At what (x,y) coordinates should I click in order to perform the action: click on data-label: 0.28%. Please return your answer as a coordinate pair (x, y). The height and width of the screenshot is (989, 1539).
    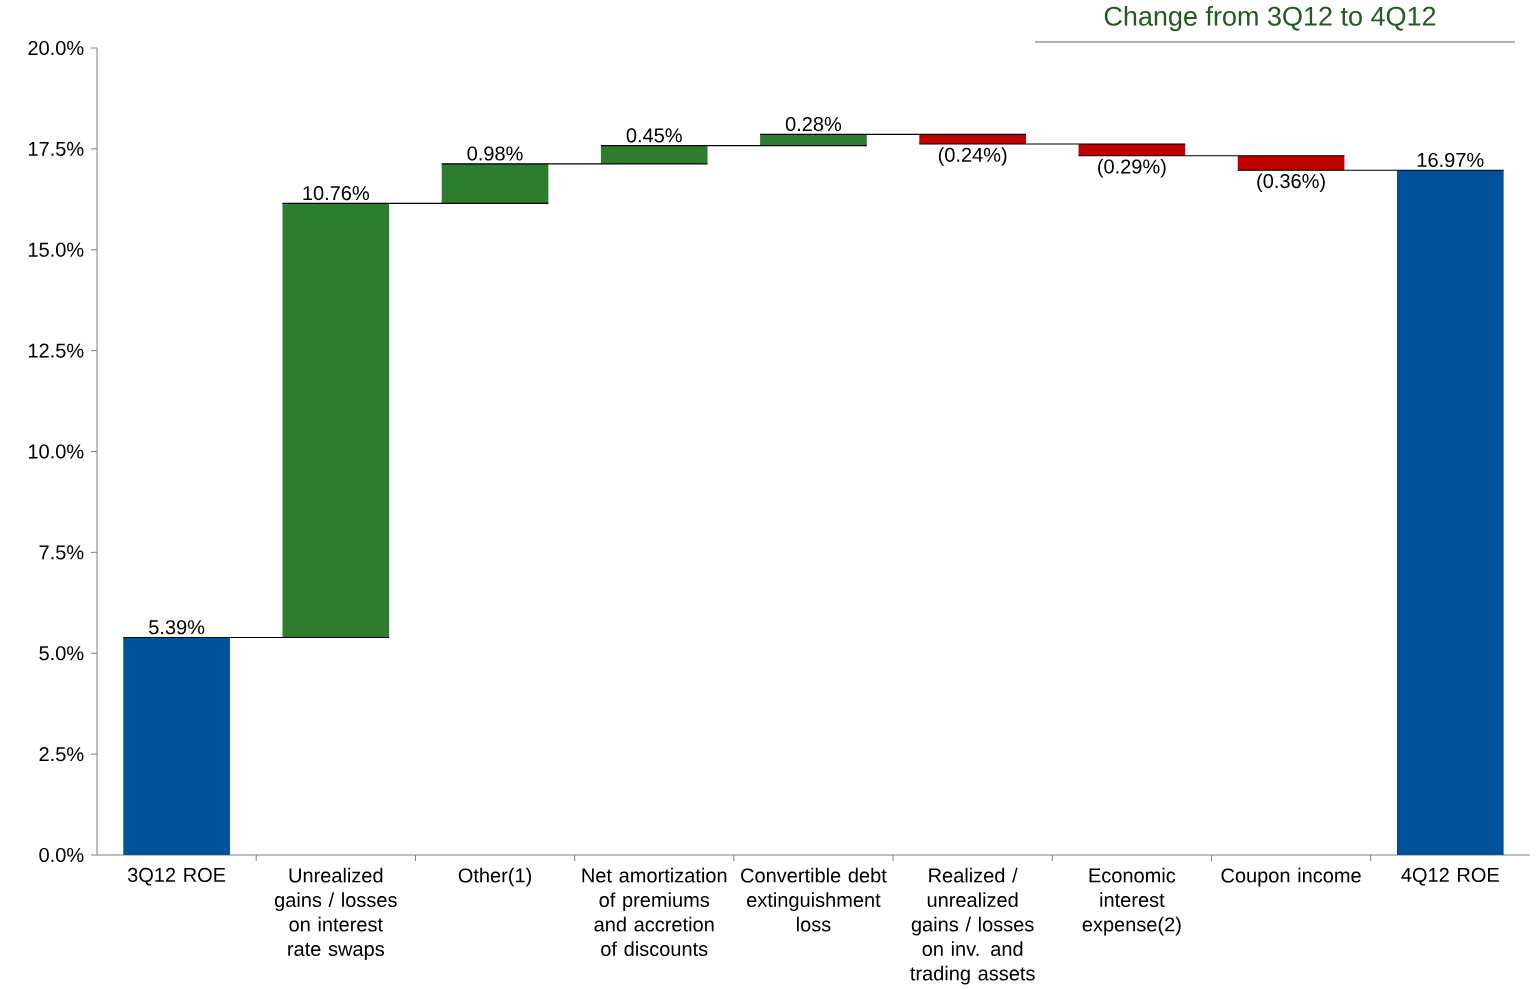
    Looking at the image, I should click on (813, 124).